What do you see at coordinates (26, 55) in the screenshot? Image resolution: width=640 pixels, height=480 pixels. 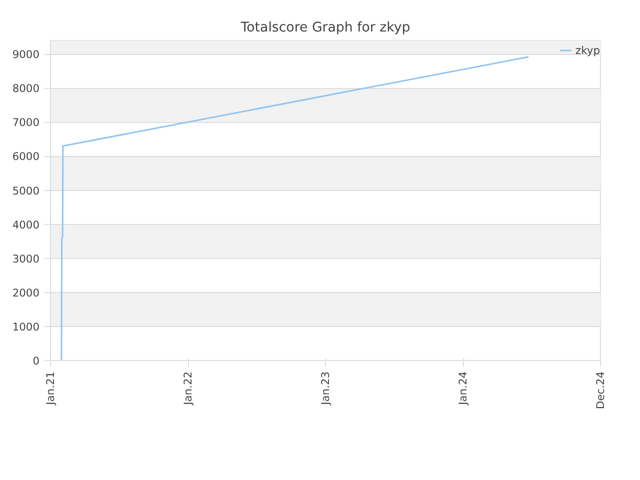 I see `y-tick-label: 9000` at bounding box center [26, 55].